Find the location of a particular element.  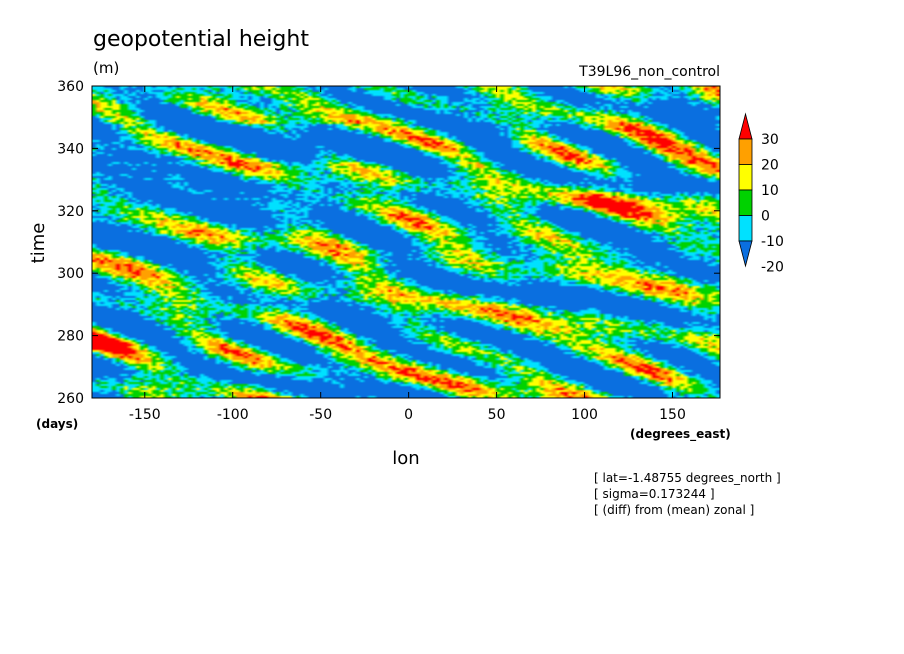

colorbar-extend-top is located at coordinates (745, 126).